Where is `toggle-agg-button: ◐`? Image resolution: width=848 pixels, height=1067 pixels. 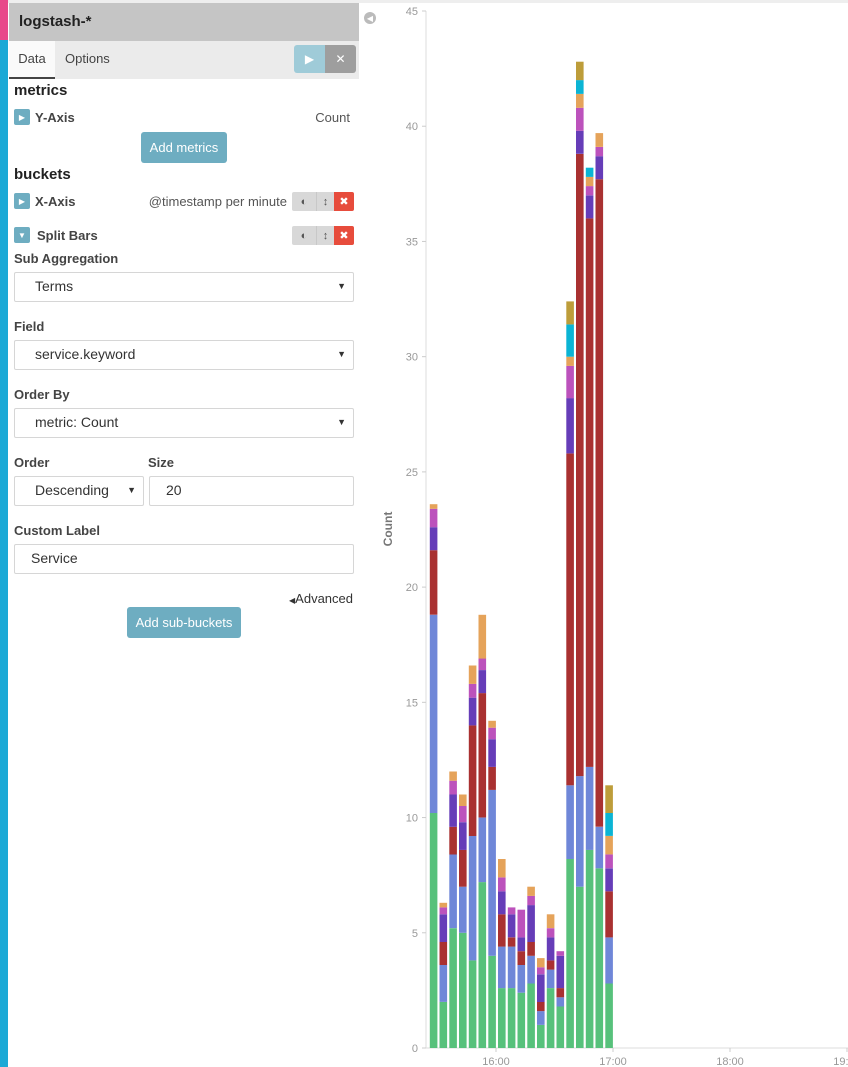
toggle-agg-button: ◐ is located at coordinates (304, 235).